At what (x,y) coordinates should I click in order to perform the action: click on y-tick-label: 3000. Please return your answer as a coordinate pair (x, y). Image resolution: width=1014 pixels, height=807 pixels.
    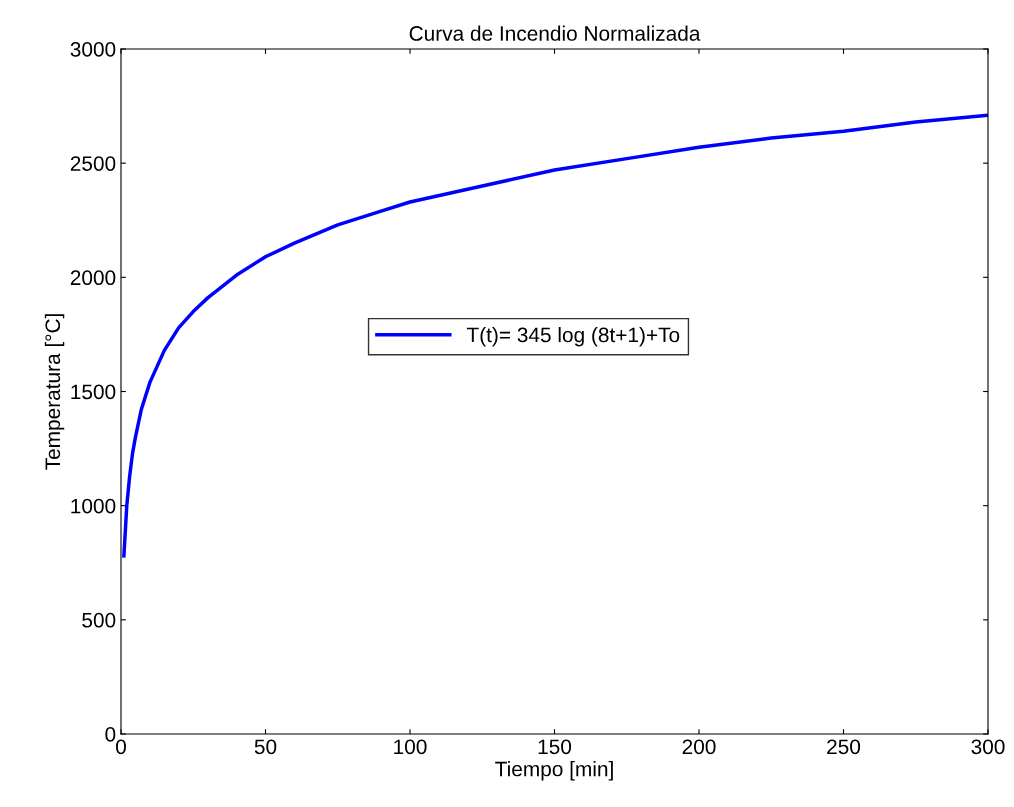
    Looking at the image, I should click on (93, 49).